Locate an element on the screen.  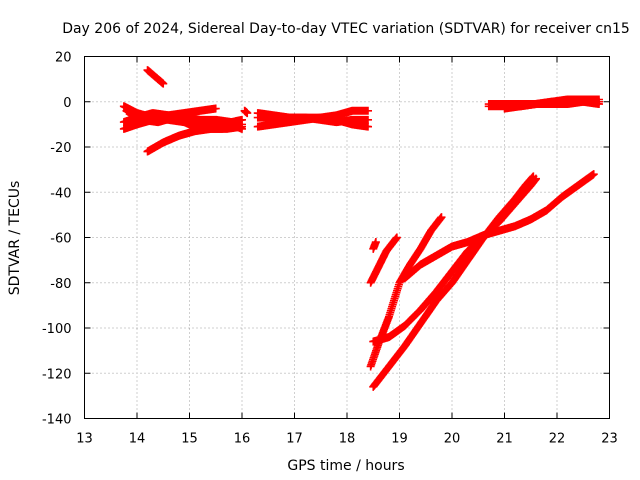
marker-path-track-o is located at coordinates (453, 281).